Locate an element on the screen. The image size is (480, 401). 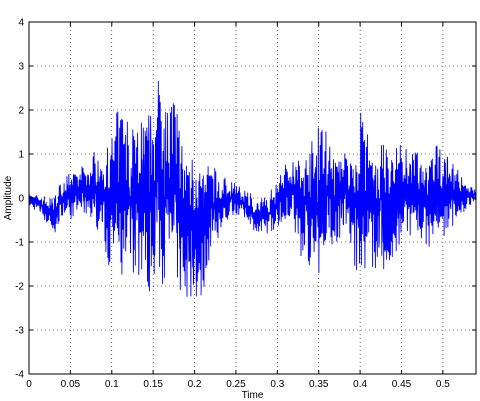
x-tick-label: 0.3 is located at coordinates (277, 384).